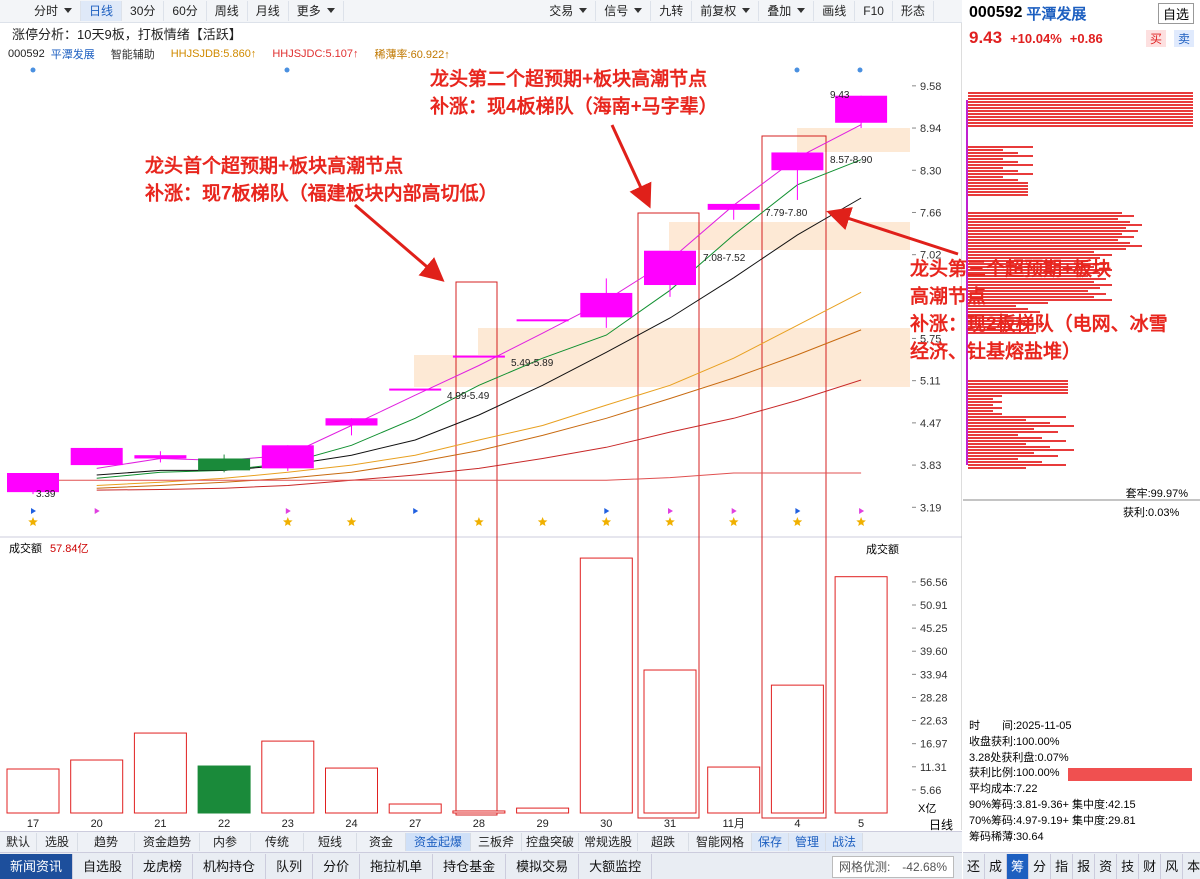  I want to click on tab: 资金趋势, so click(167, 842).